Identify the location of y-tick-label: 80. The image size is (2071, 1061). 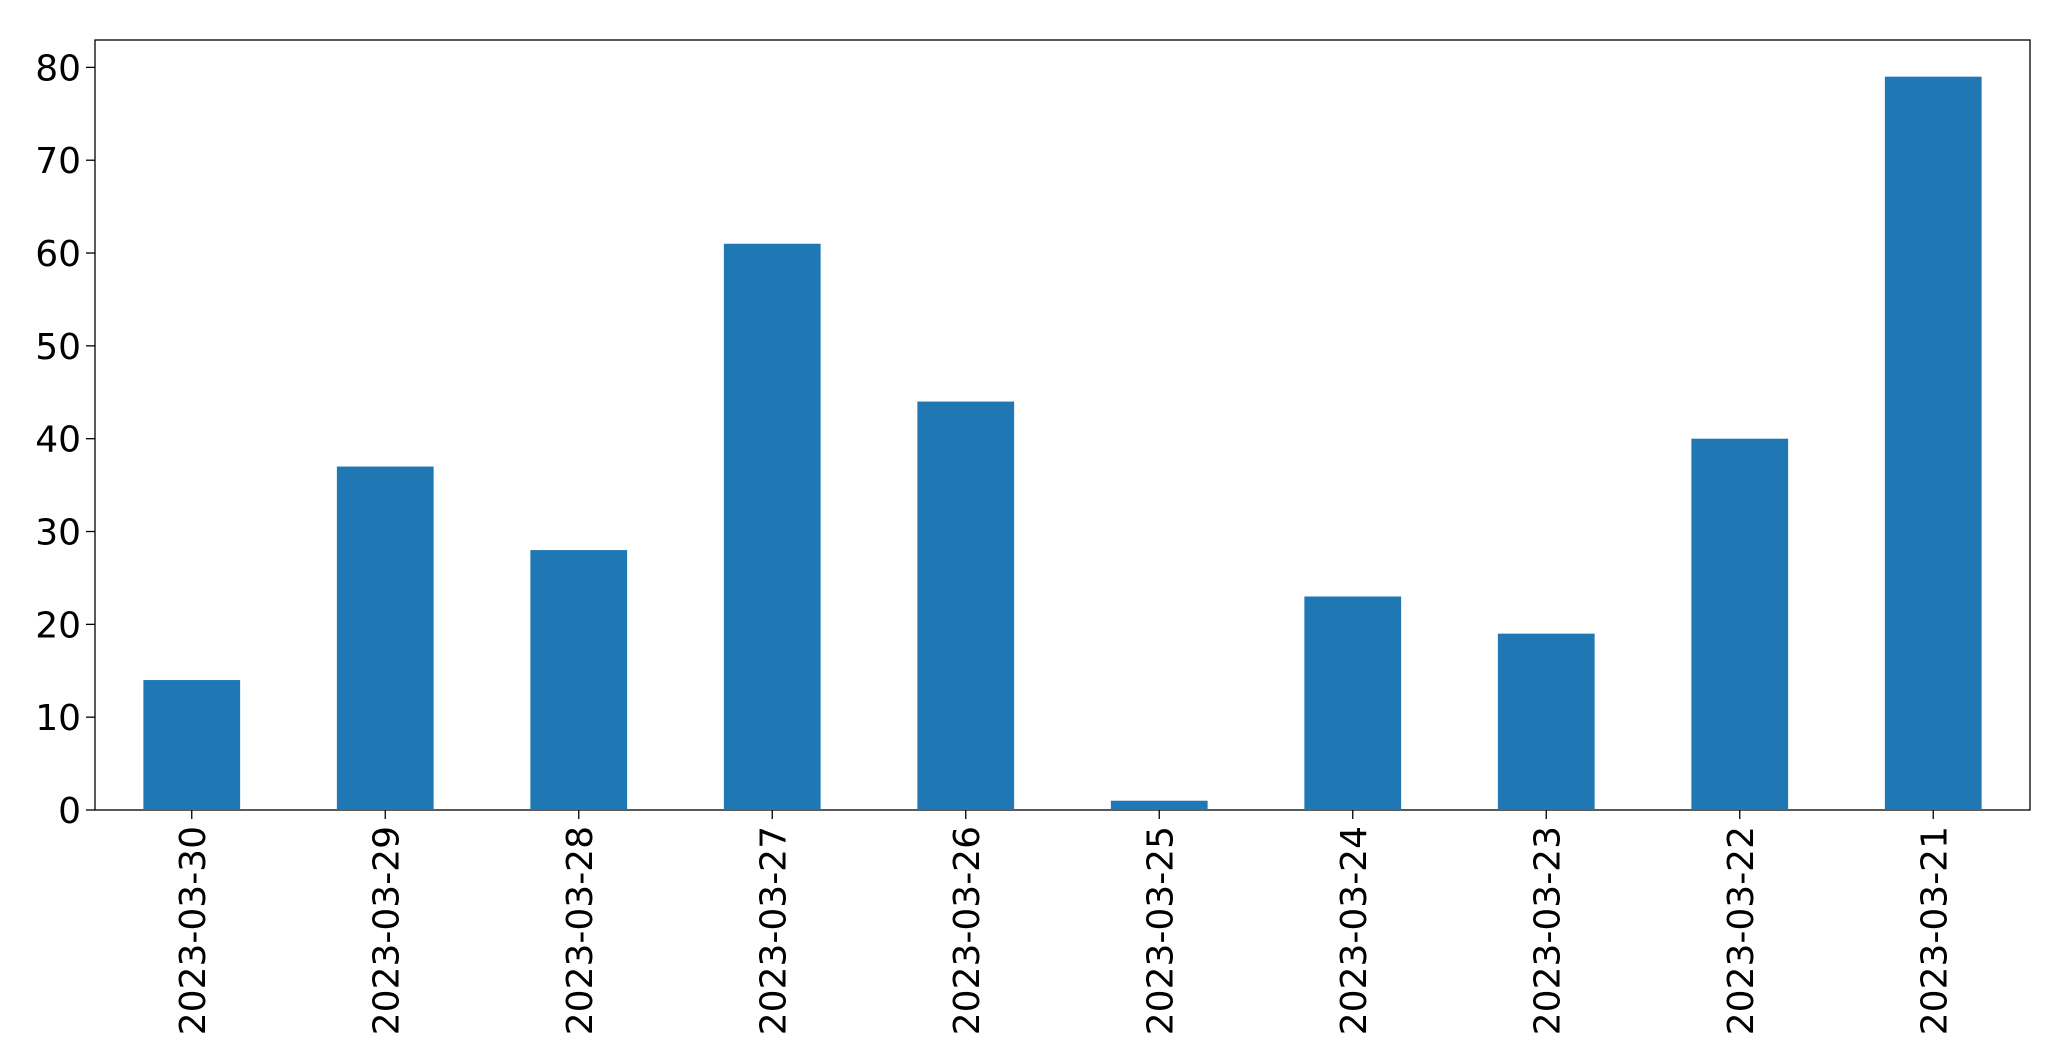
(58, 68).